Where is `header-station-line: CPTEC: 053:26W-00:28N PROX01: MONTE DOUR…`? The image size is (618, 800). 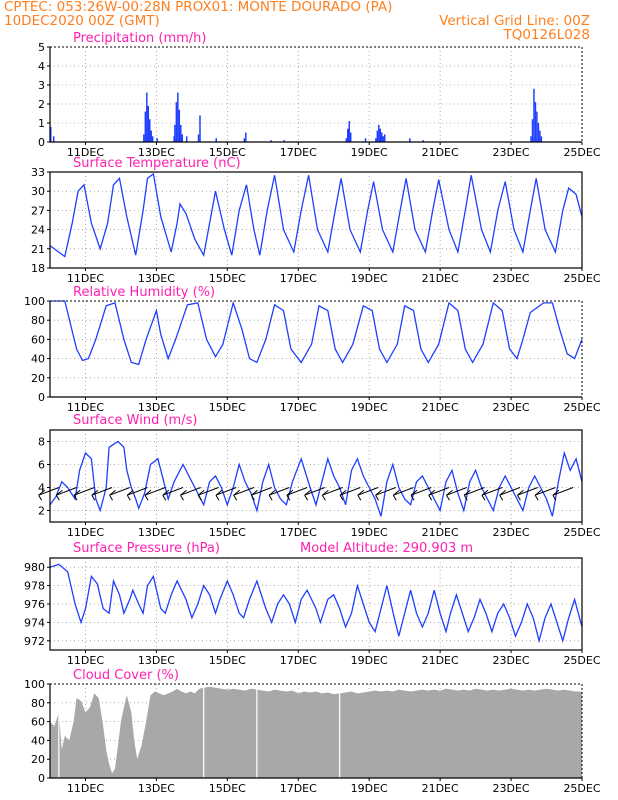 header-station-line: CPTEC: 053:26W-00:28N PROX01: MONTE DOUR… is located at coordinates (198, 7).